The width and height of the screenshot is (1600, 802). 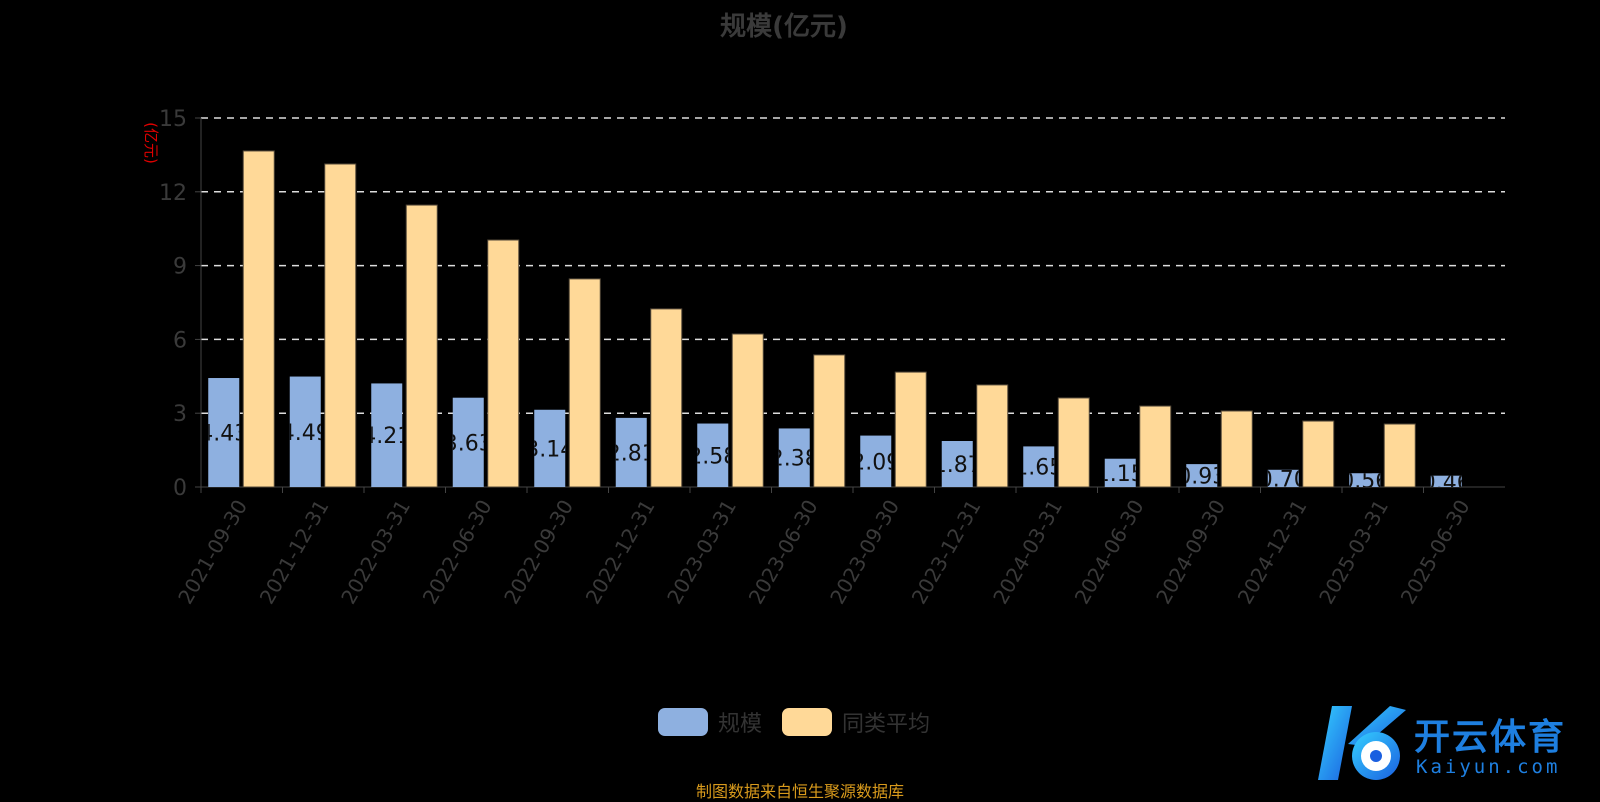 I want to click on bar-value-label: 4.21, so click(x=386, y=436).